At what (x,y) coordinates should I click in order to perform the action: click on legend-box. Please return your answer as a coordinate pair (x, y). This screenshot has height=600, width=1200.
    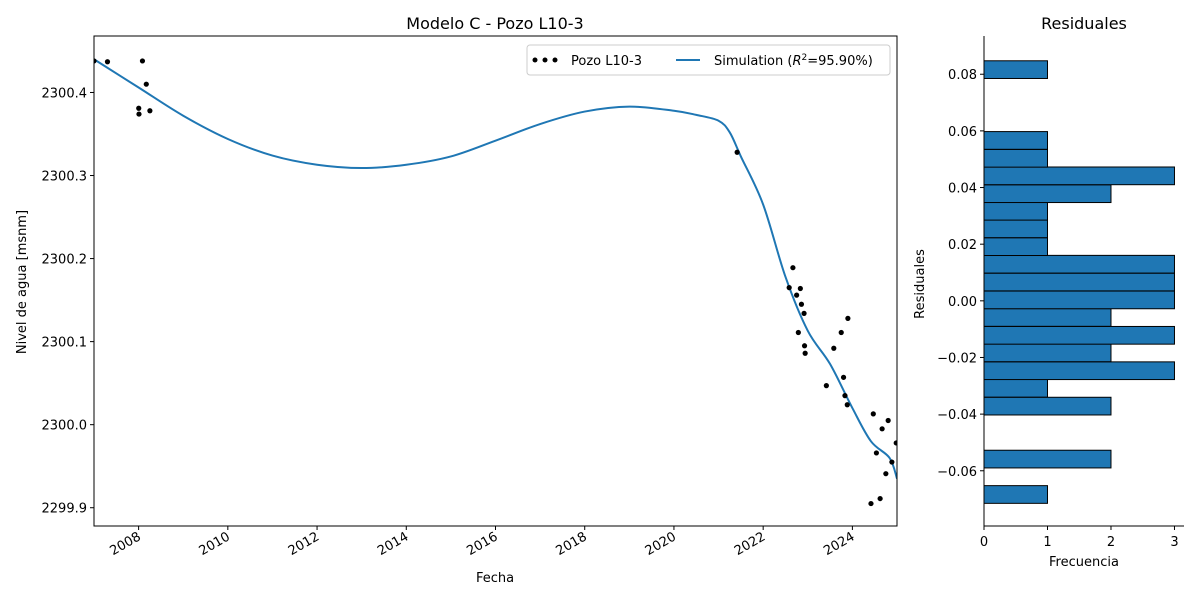
    Looking at the image, I should click on (708, 60).